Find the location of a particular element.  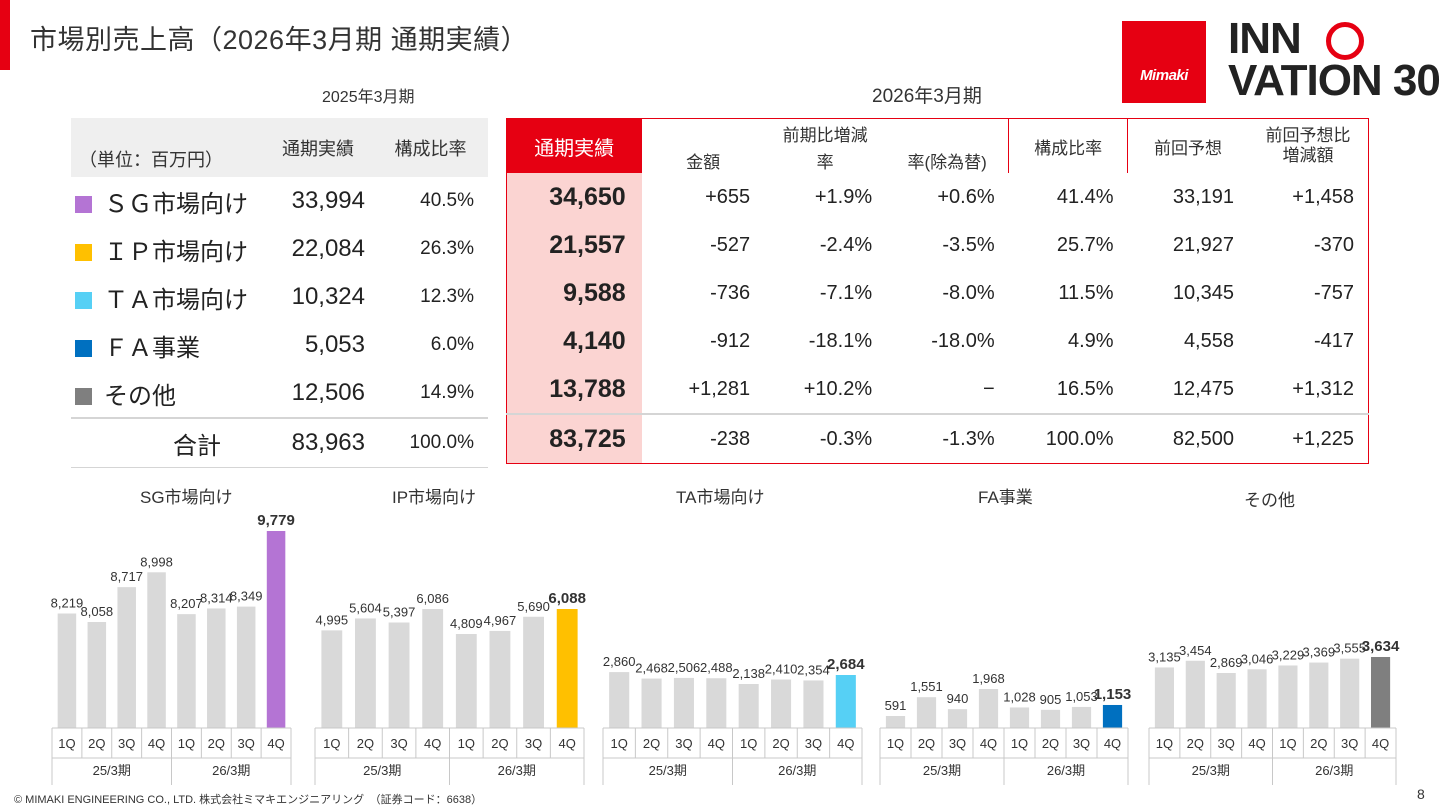

data-label: 3,229 is located at coordinates (1288, 654).